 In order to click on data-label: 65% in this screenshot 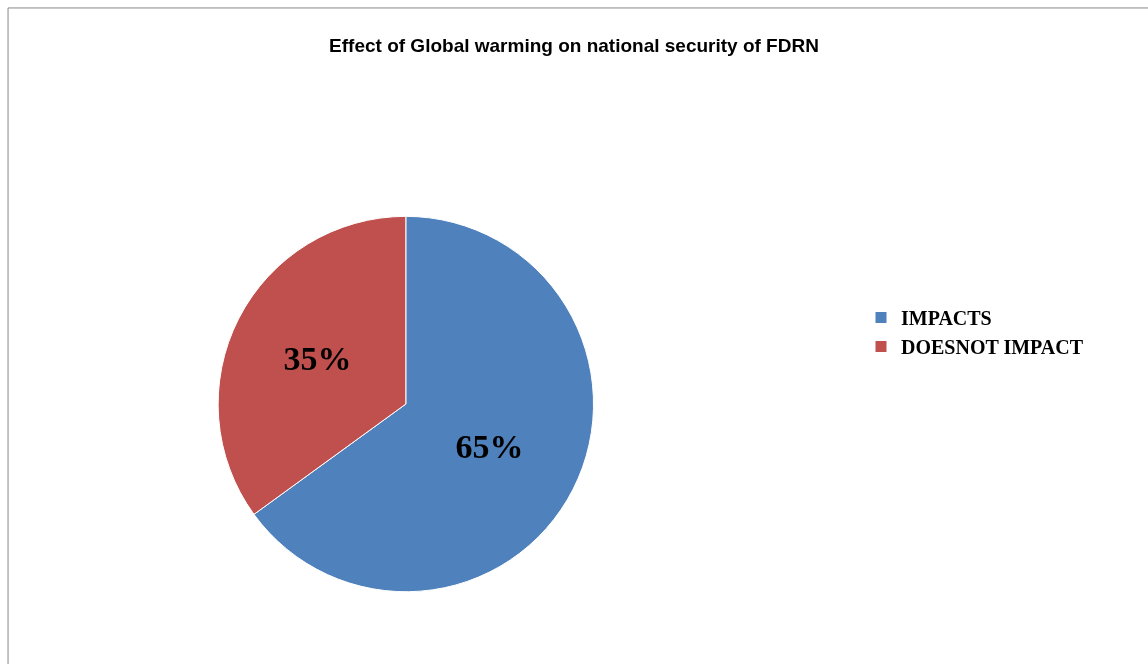, I will do `click(489, 447)`.